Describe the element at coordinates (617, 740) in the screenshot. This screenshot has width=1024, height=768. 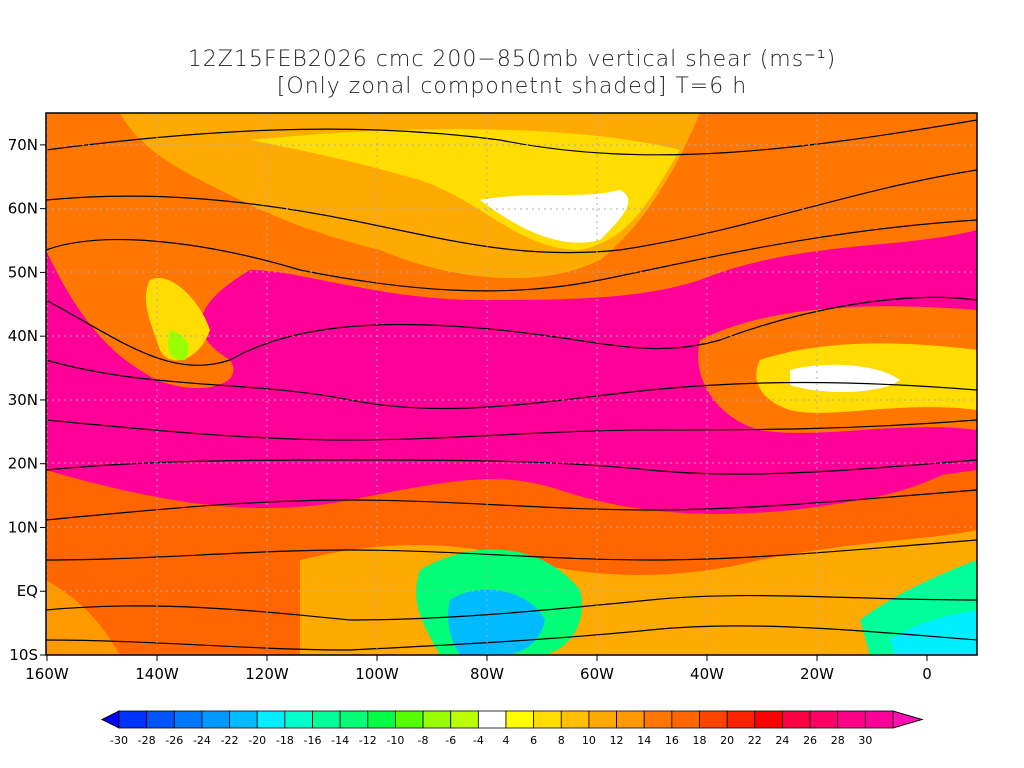
I see `colorbar-label: 12` at that location.